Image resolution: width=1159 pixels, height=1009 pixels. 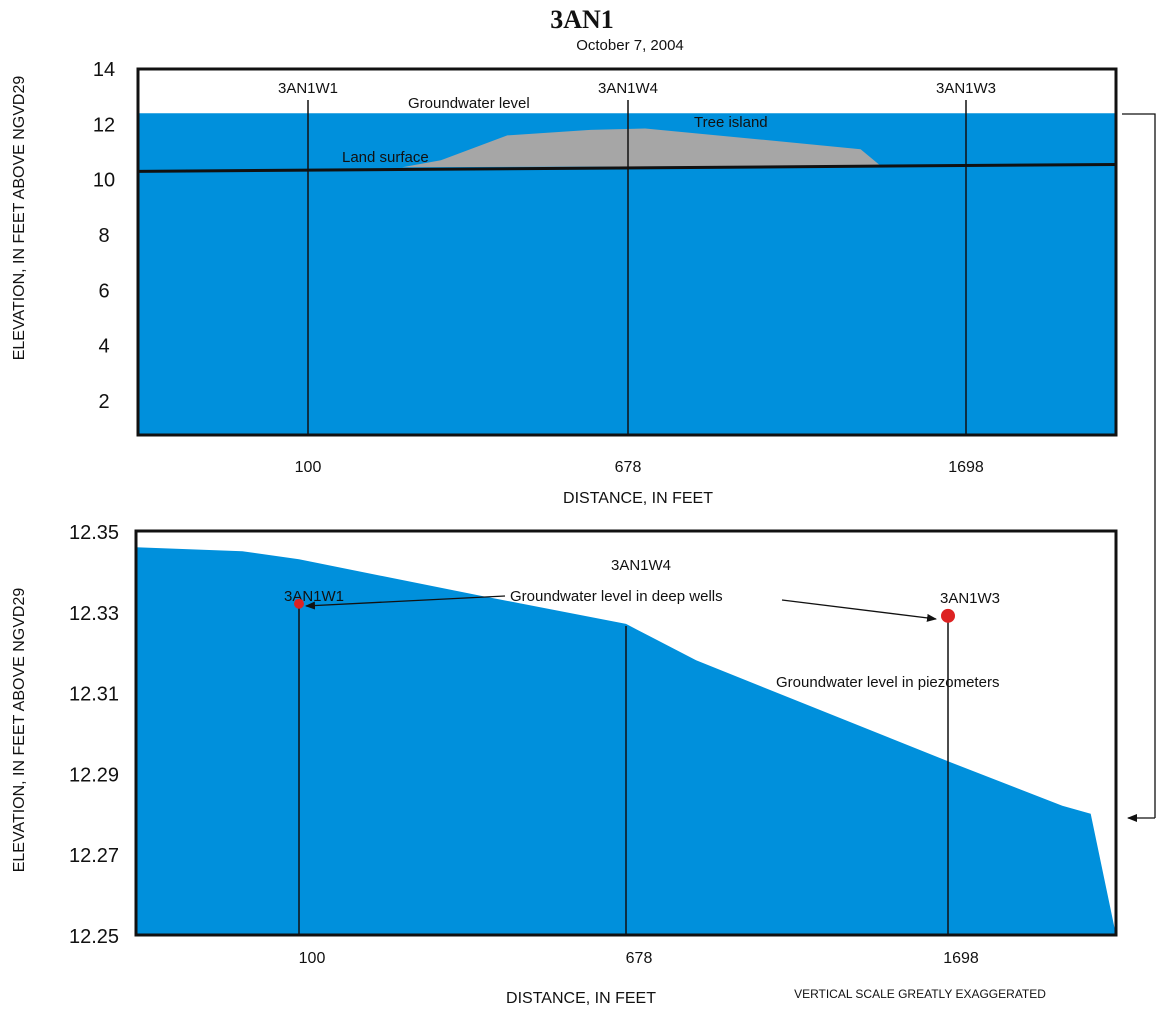 I want to click on y-tick-label: 4, so click(x=103, y=347).